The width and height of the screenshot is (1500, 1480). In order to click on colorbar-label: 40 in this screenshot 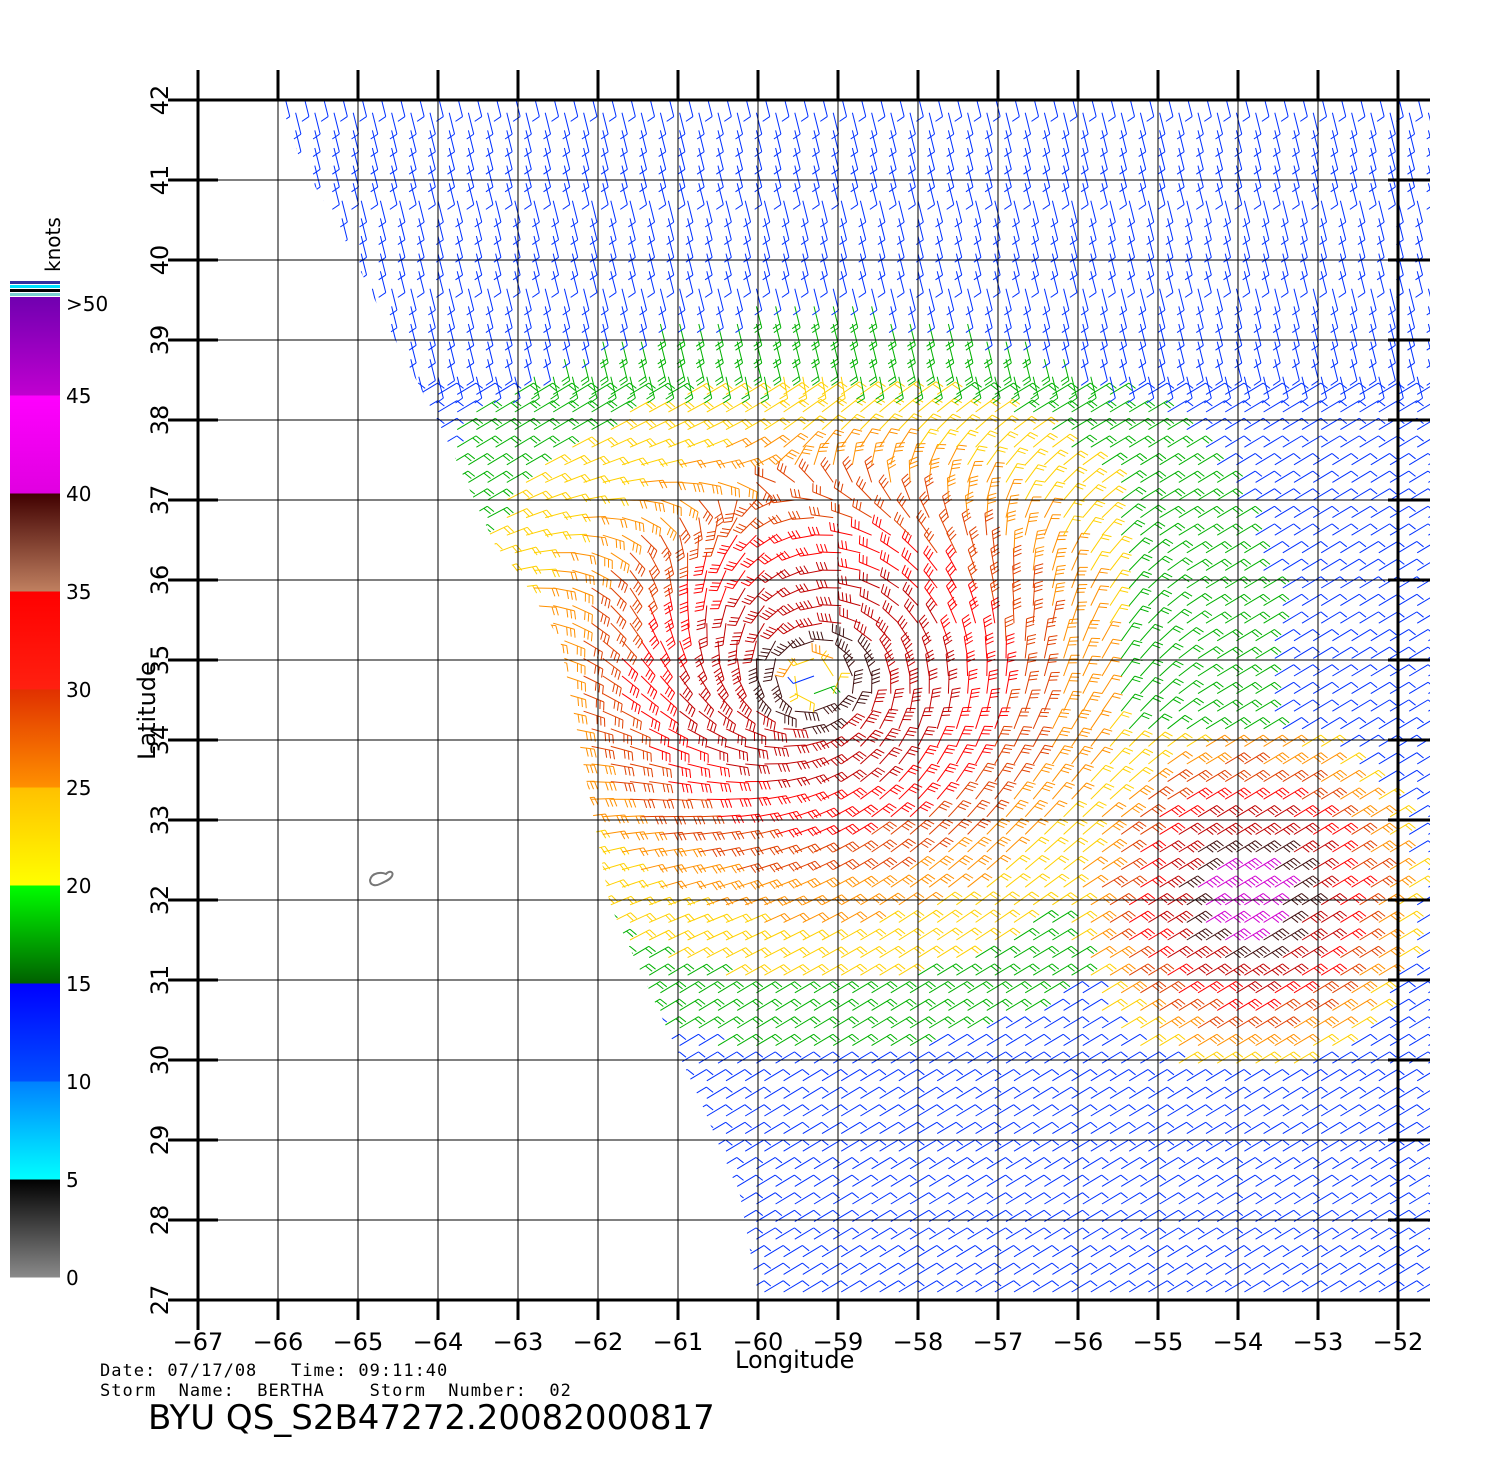, I will do `click(78, 494)`.